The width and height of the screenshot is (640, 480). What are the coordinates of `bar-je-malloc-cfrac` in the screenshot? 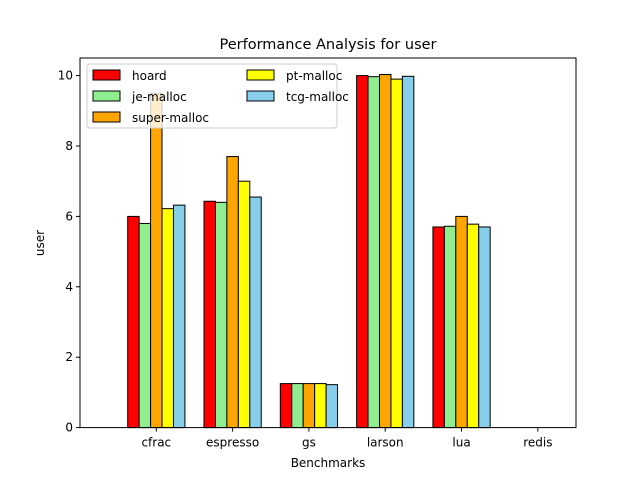 It's located at (145, 325).